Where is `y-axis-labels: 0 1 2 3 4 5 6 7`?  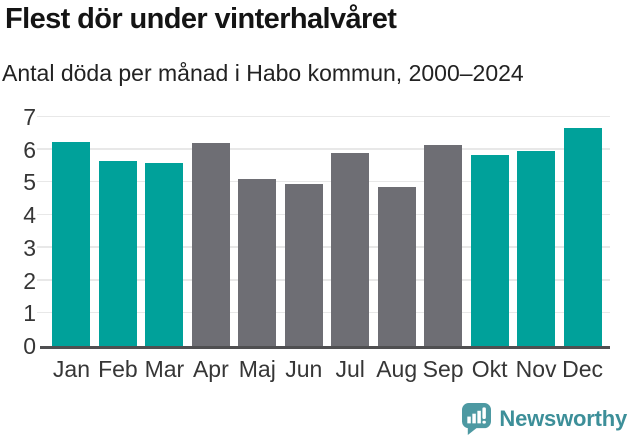 y-axis-labels: 0 1 2 3 4 5 6 7 is located at coordinates (18, 231).